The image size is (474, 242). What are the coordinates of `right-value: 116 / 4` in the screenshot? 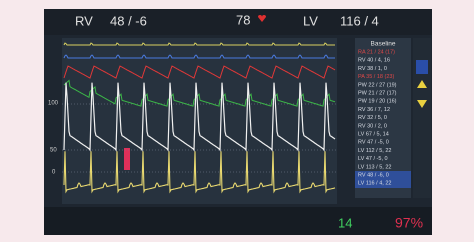 It's located at (359, 20).